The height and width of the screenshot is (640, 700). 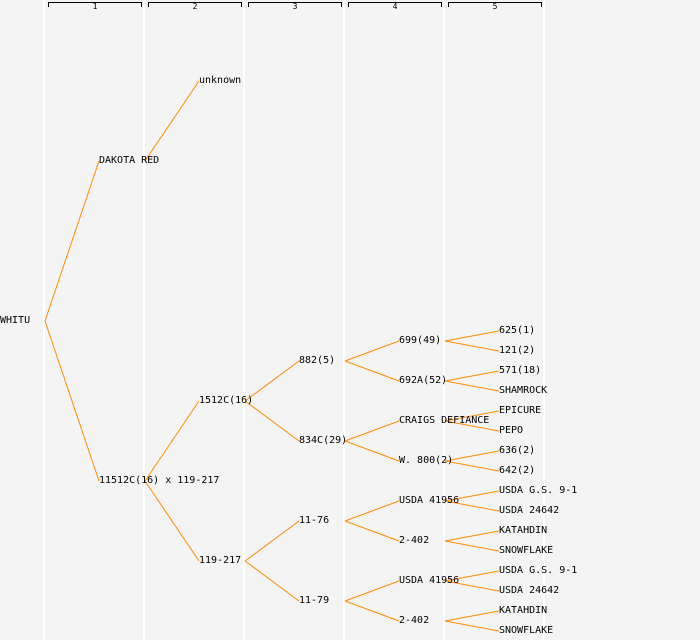 I want to click on ancestor-node: 882(5), so click(x=317, y=360).